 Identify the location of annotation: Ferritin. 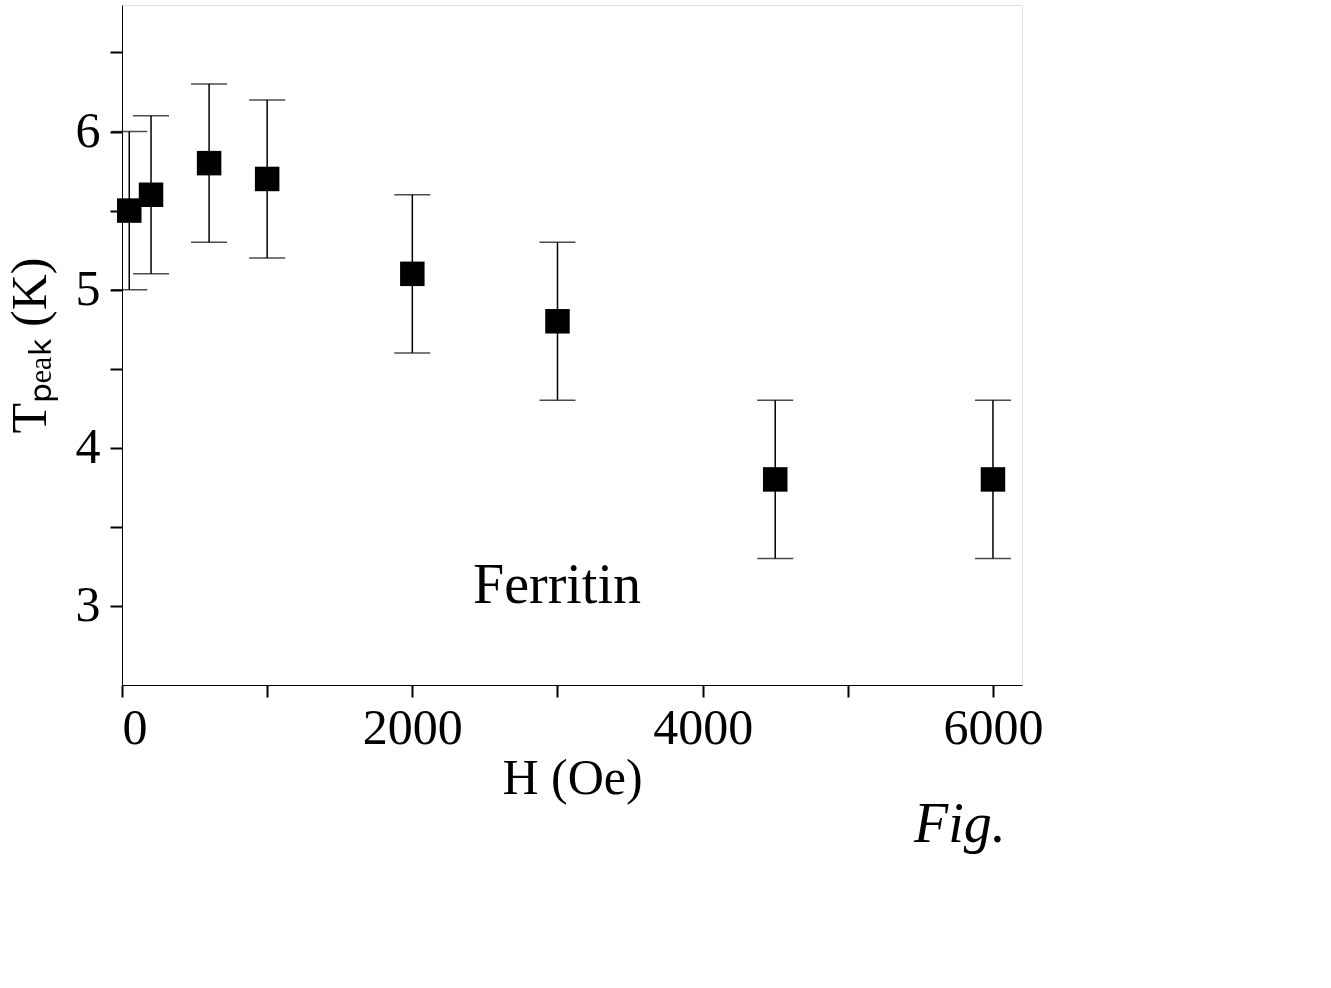
(557, 584).